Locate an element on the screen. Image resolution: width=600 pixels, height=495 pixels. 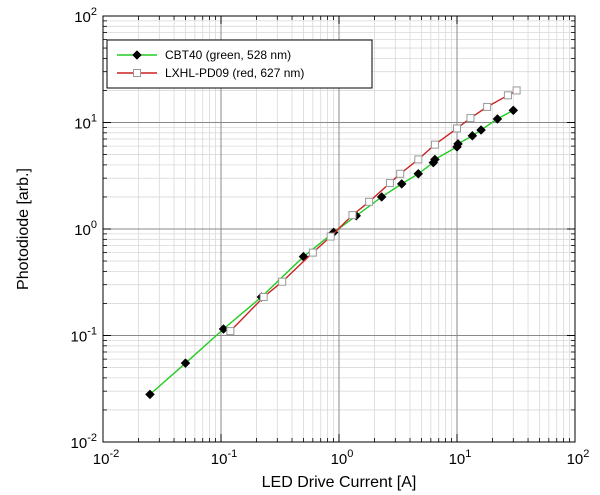
y-tick-label-exponent: 2 is located at coordinates (94, 12).